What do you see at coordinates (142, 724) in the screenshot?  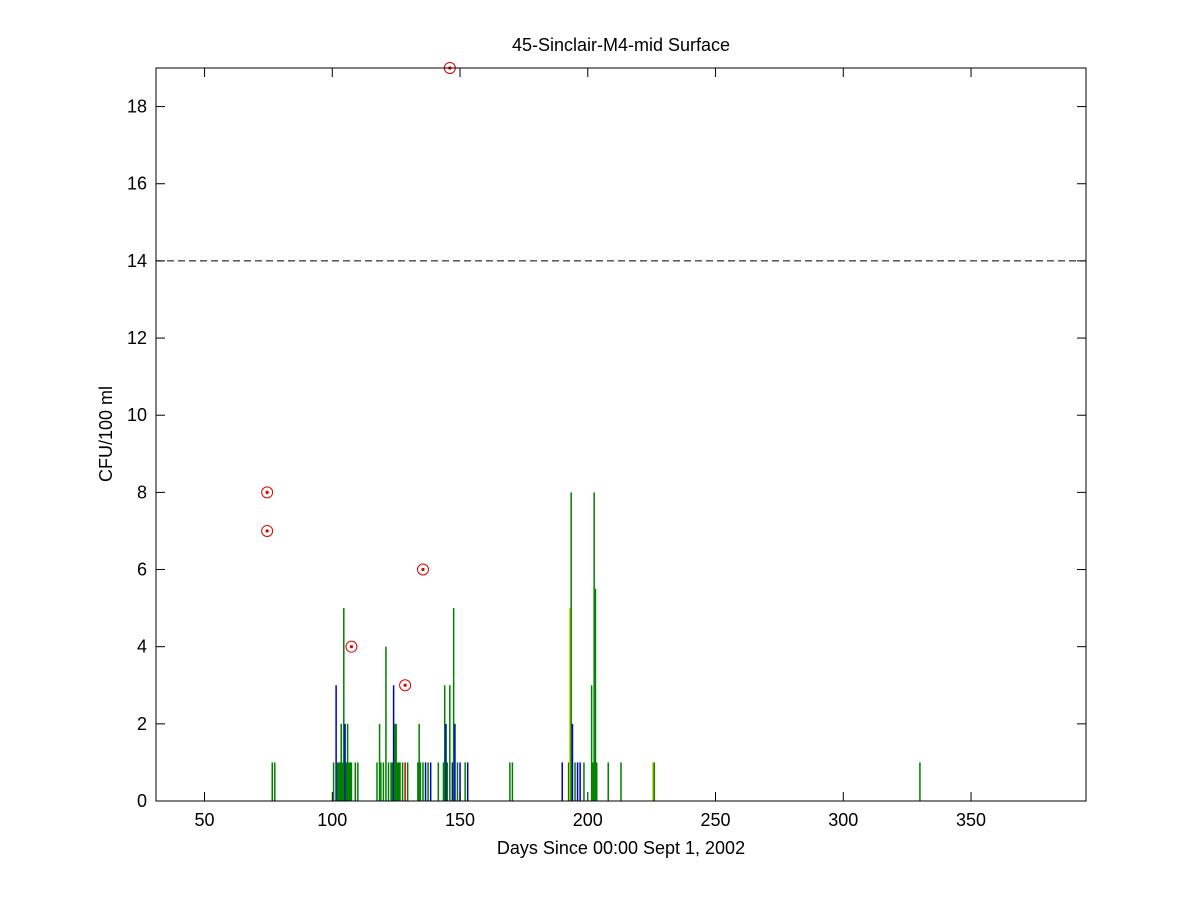 I see `y-tick-label: 2` at bounding box center [142, 724].